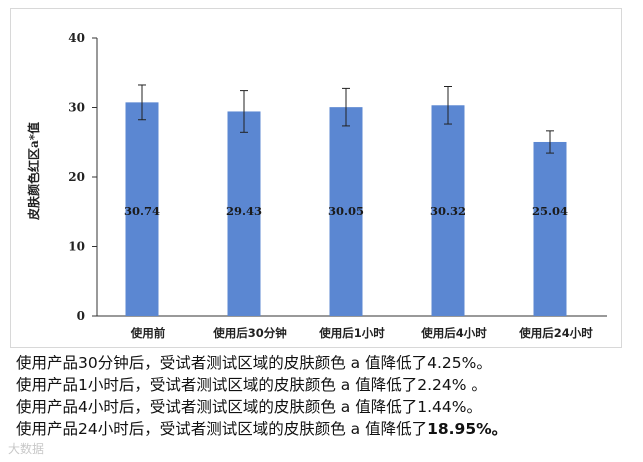 The image size is (643, 462). Describe the element at coordinates (453, 333) in the screenshot. I see `x-tick-label: 使用后4小时` at that location.